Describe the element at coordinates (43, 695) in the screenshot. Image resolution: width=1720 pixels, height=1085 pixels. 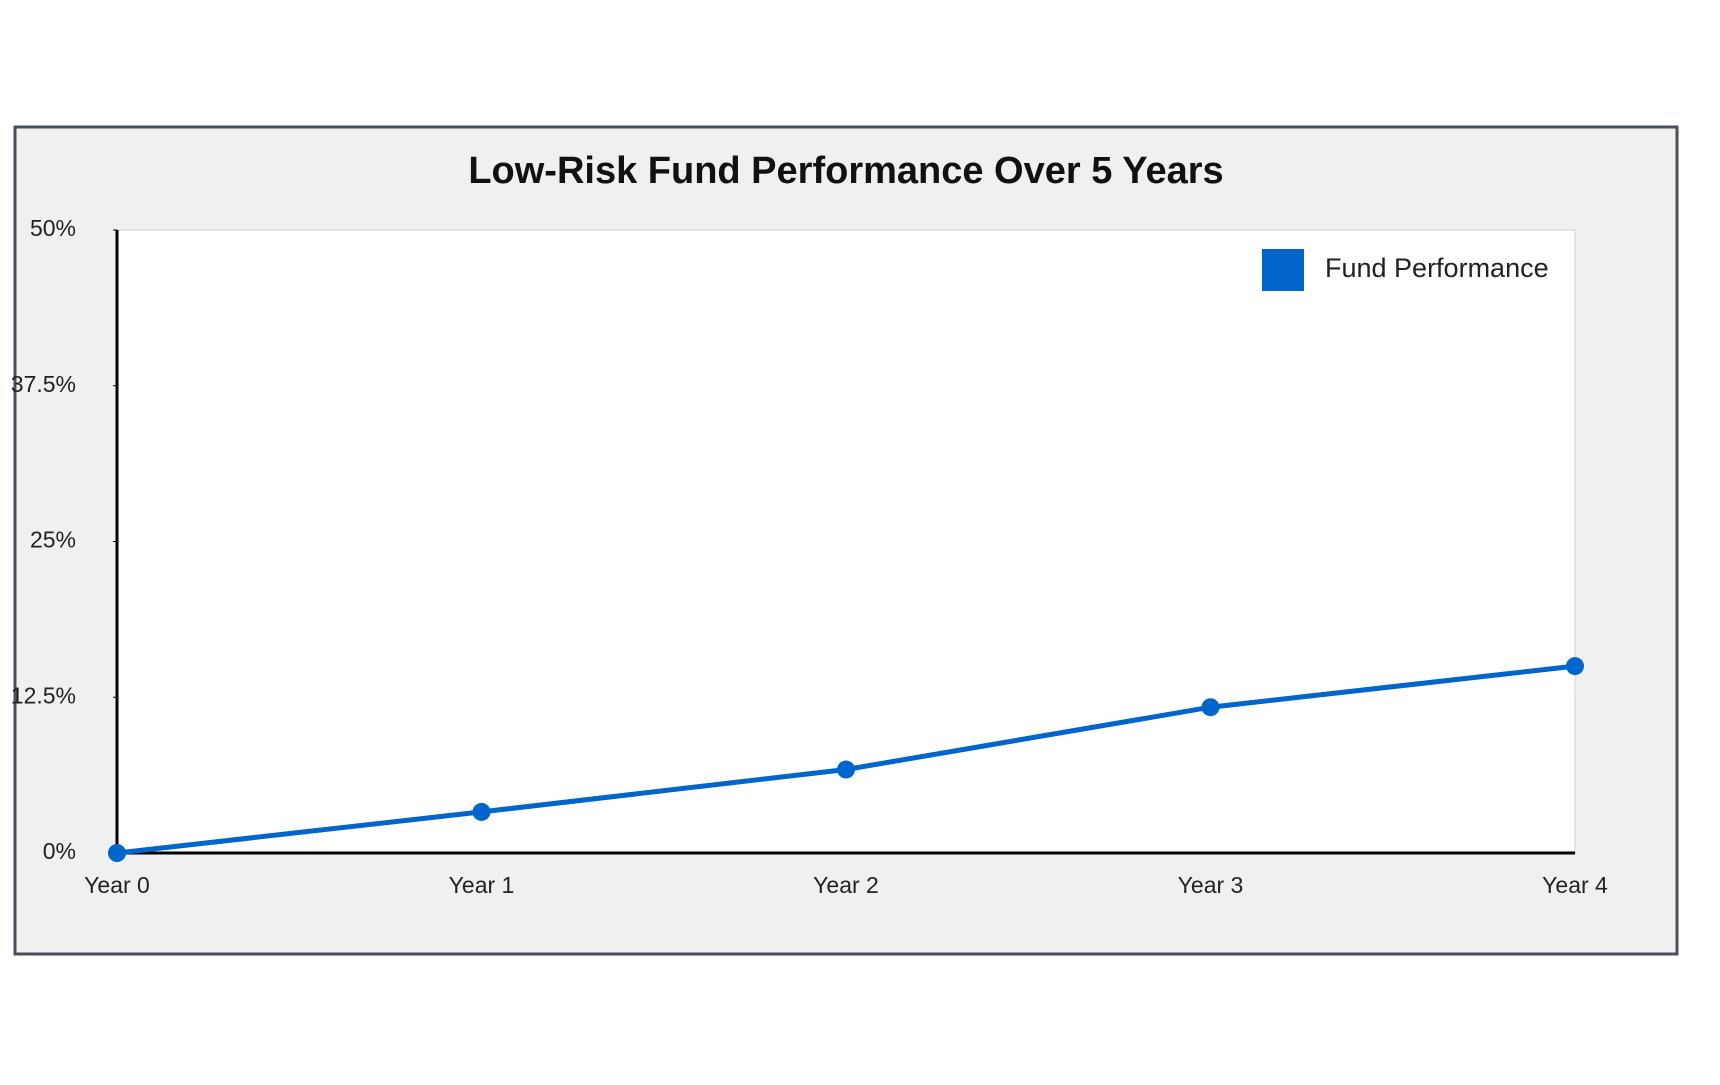
I see `y-tick-label: 12.5%` at that location.